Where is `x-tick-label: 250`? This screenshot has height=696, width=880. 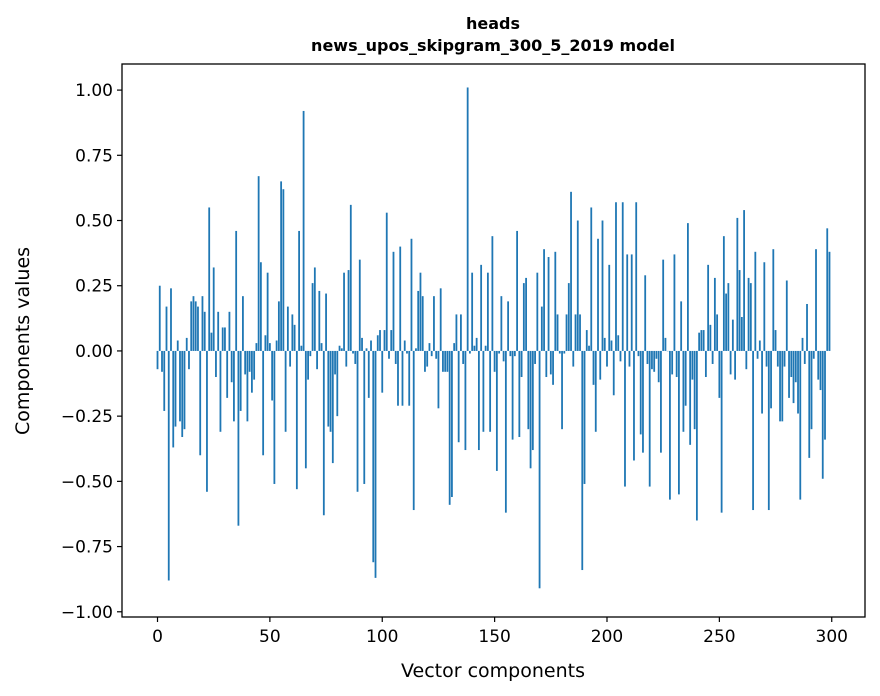
x-tick-label: 250 is located at coordinates (719, 637).